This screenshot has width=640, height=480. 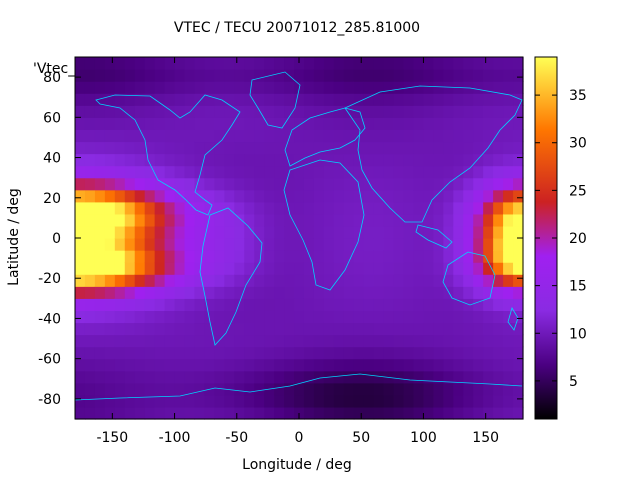 What do you see at coordinates (54, 69) in the screenshot?
I see `legend-key-label: 'Vtec_` at bounding box center [54, 69].